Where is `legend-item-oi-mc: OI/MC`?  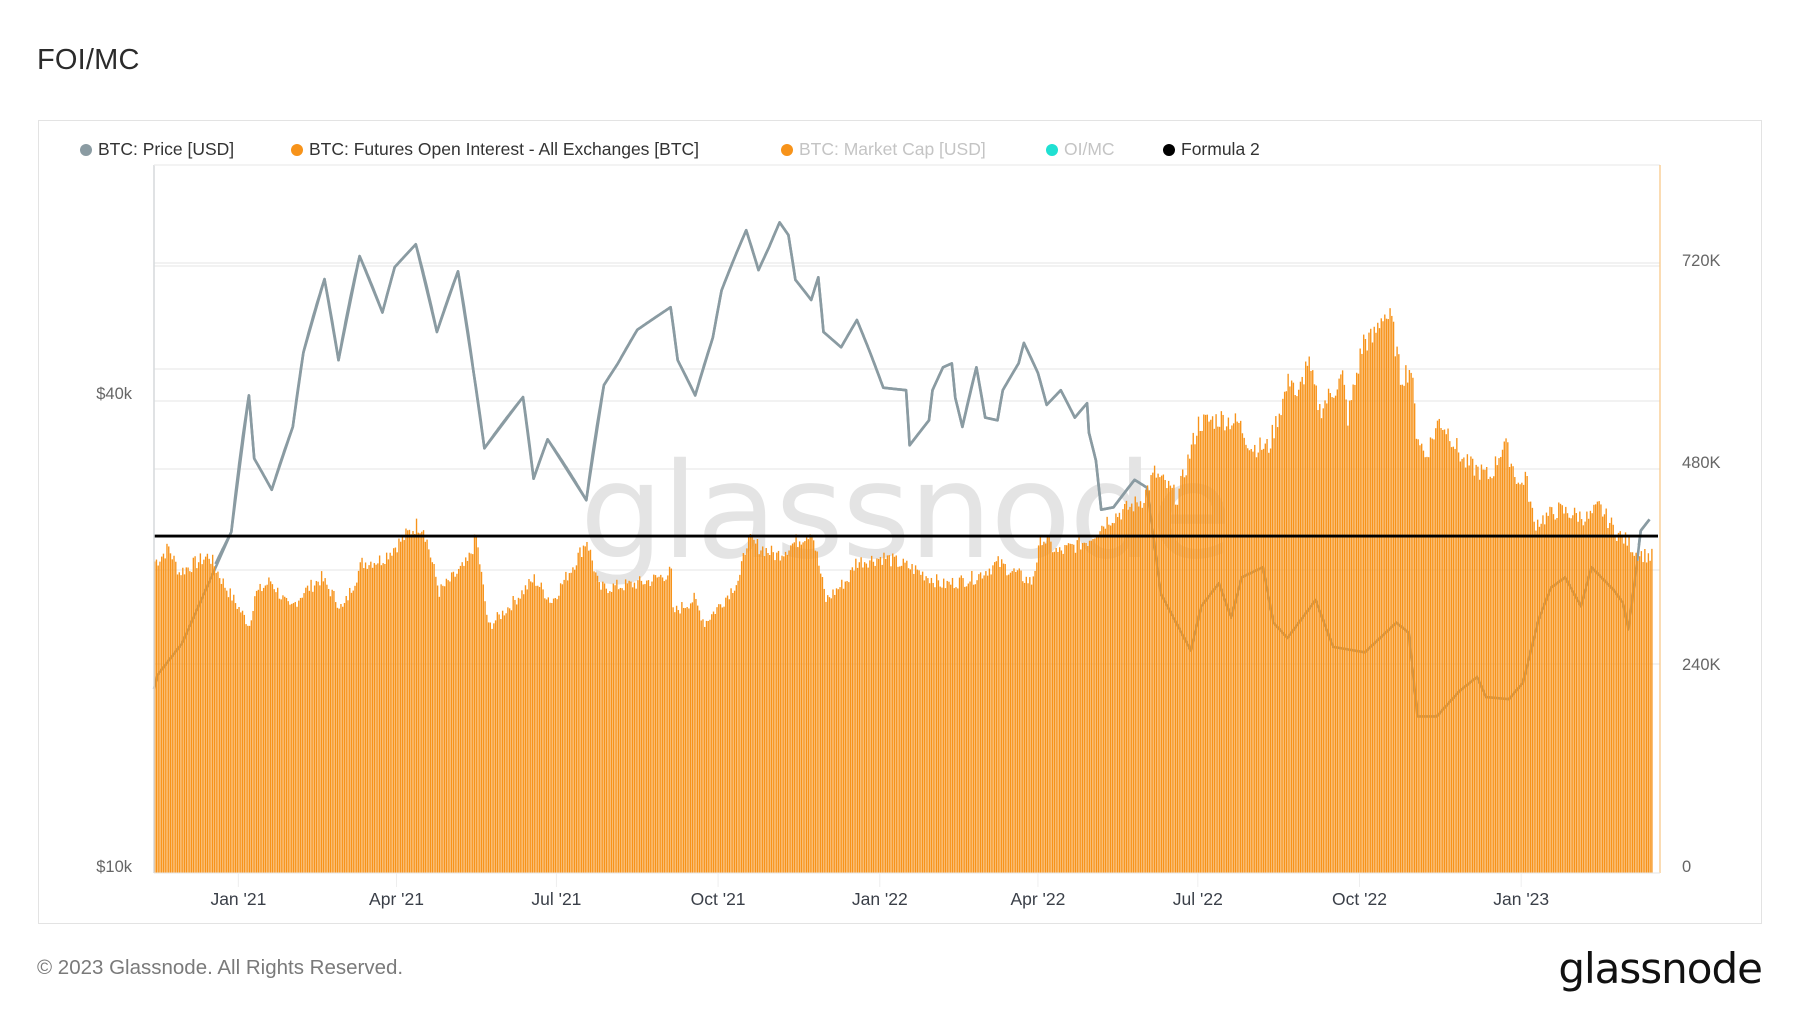 legend-item-oi-mc: OI/MC is located at coordinates (1080, 149).